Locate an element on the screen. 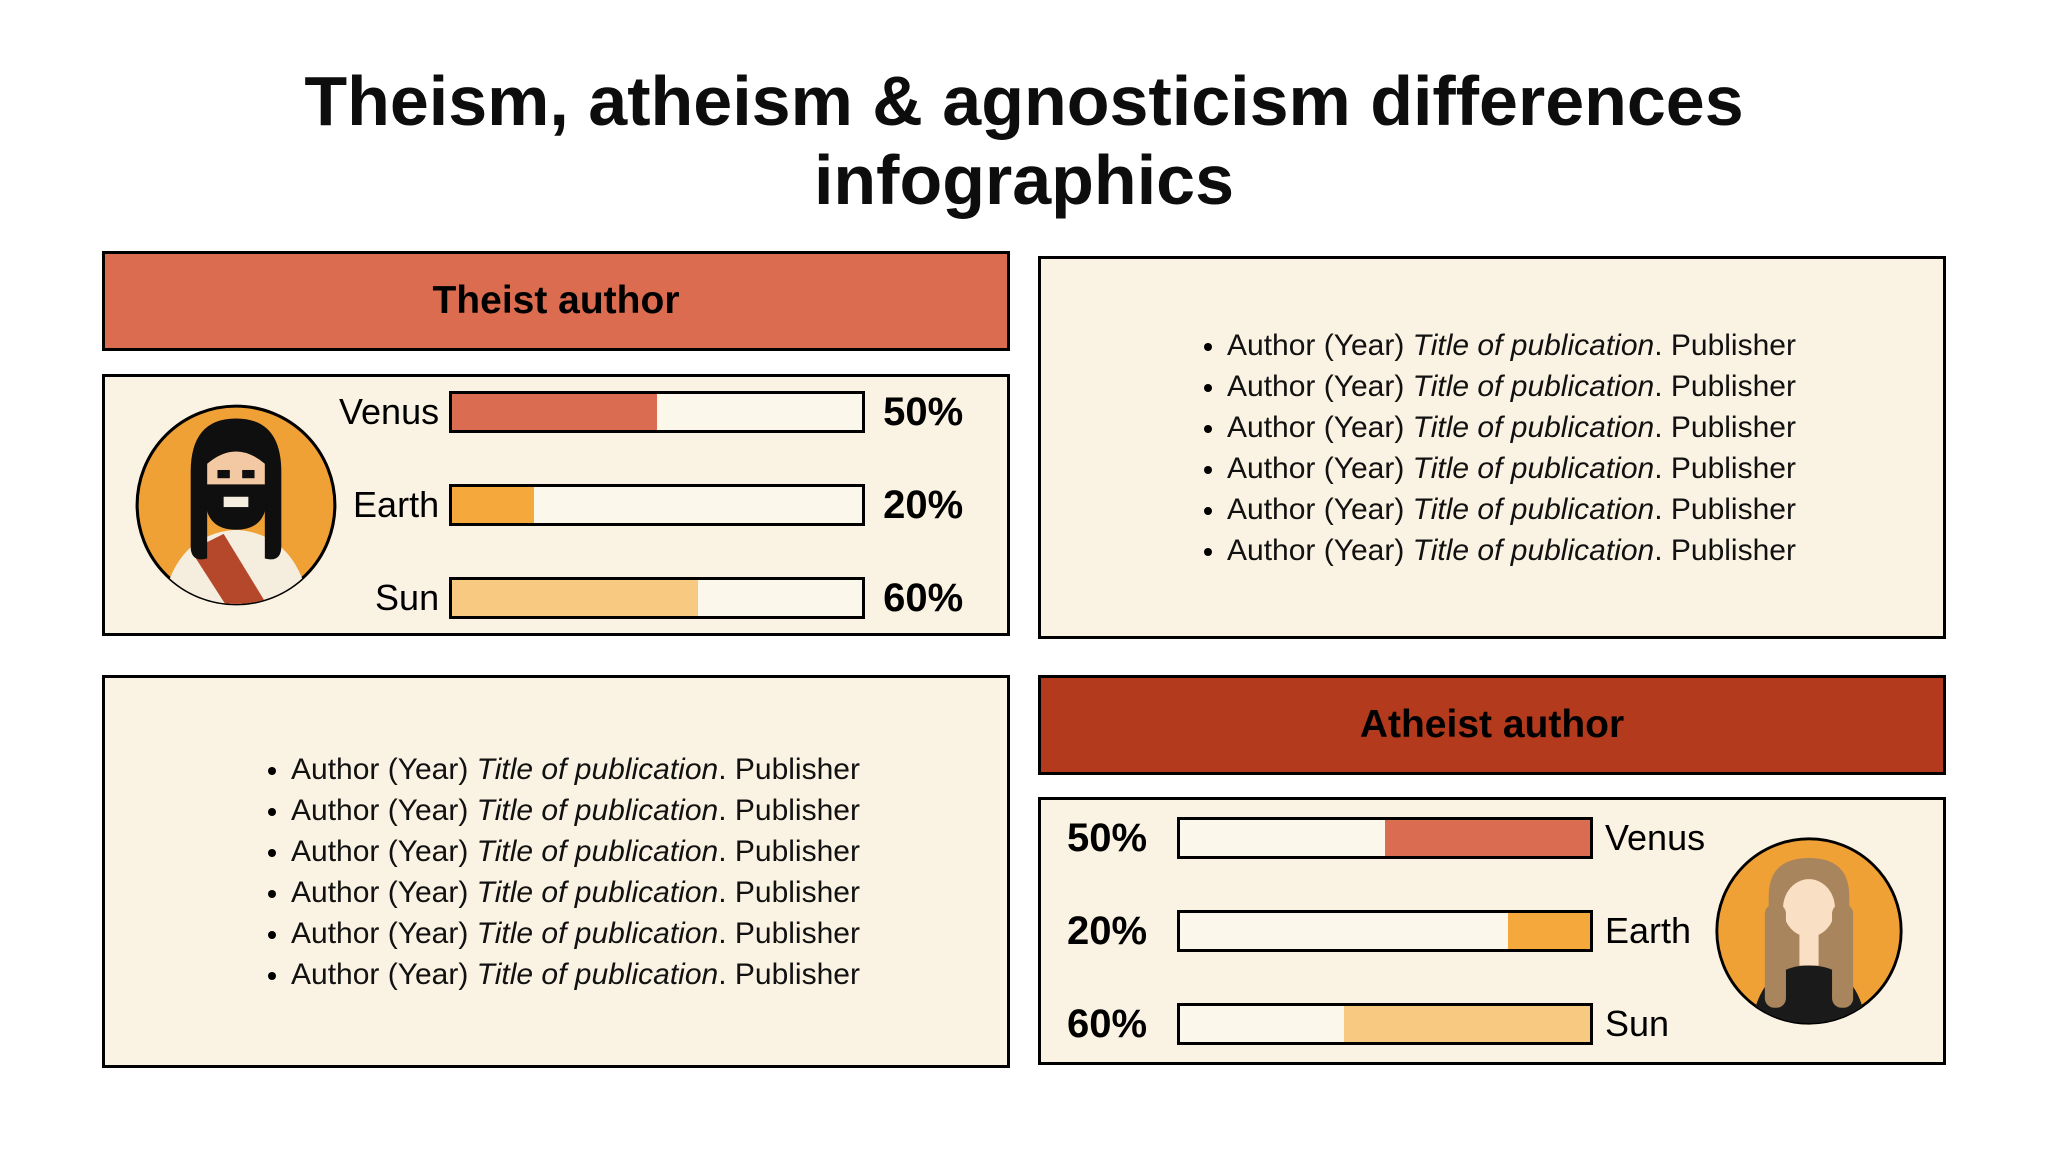  atheist-header: Atheist author is located at coordinates (1492, 725).